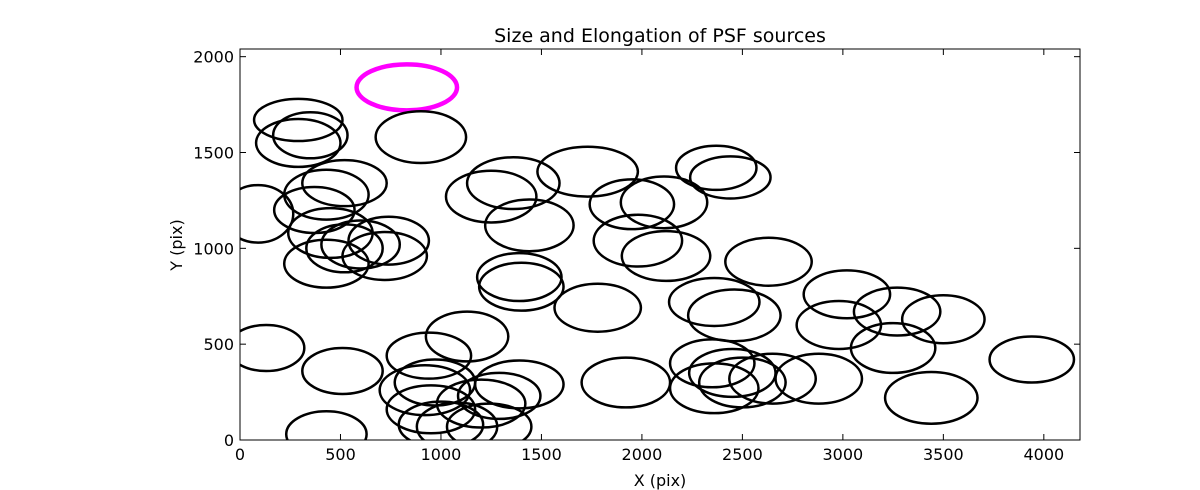 The width and height of the screenshot is (1200, 490). I want to click on x-axis-label: X (pix), so click(660, 480).